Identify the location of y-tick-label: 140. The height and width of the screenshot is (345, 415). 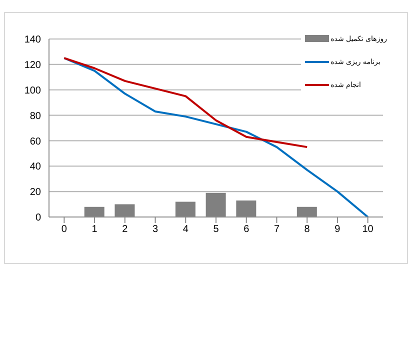
(33, 40).